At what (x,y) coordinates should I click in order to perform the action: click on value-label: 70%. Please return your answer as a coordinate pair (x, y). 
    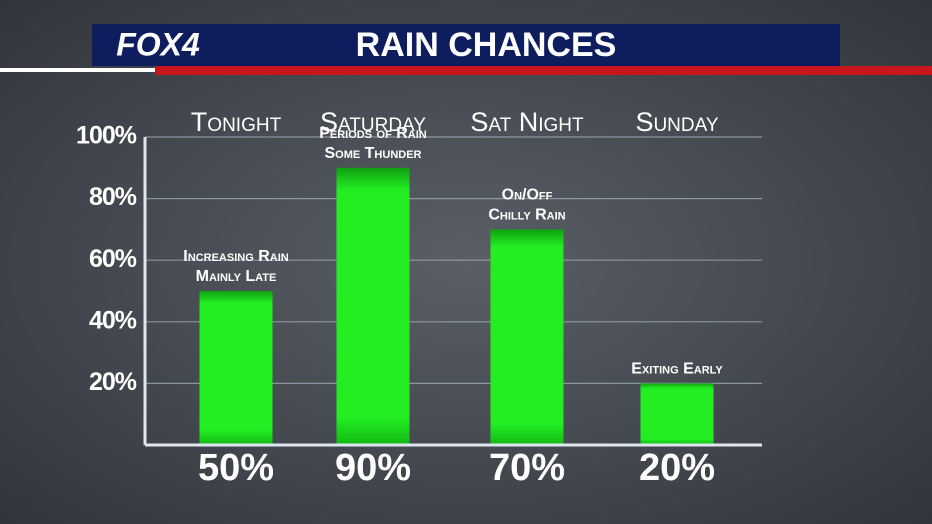
    Looking at the image, I should click on (527, 468).